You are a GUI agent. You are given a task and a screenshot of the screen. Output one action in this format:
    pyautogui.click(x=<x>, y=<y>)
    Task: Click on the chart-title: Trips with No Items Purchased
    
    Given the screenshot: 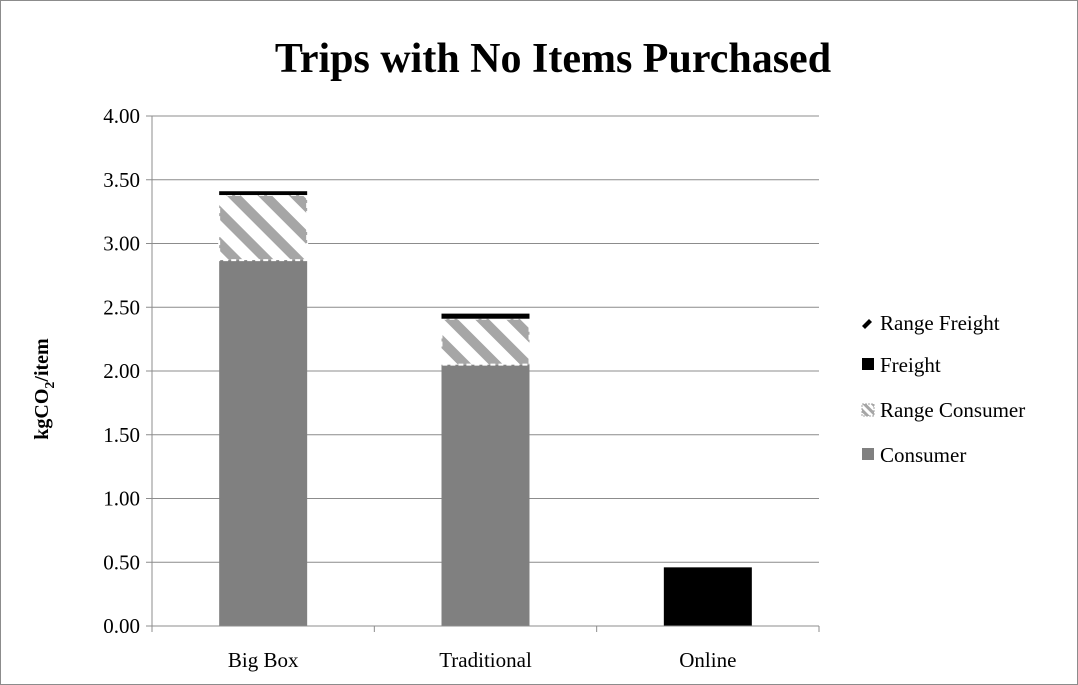 What is the action you would take?
    pyautogui.click(x=553, y=59)
    